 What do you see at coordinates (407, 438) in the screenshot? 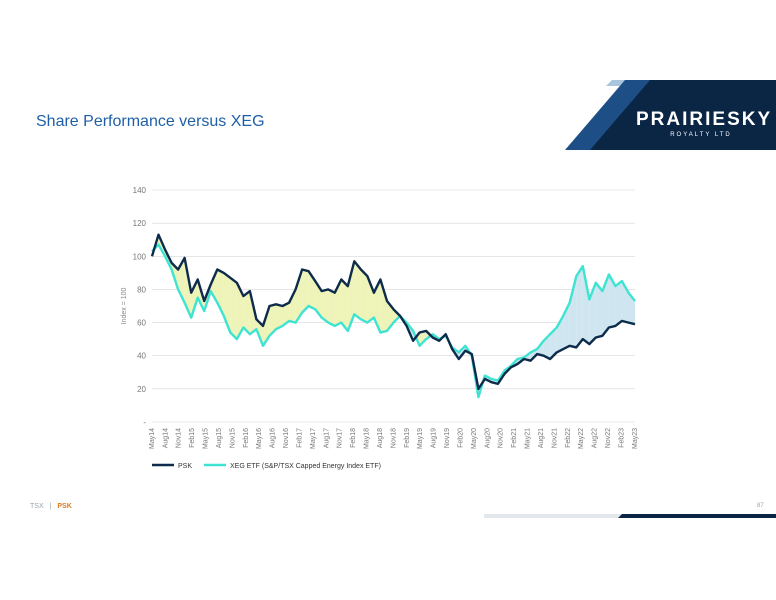
I see `x-tick-label: Feb19` at bounding box center [407, 438].